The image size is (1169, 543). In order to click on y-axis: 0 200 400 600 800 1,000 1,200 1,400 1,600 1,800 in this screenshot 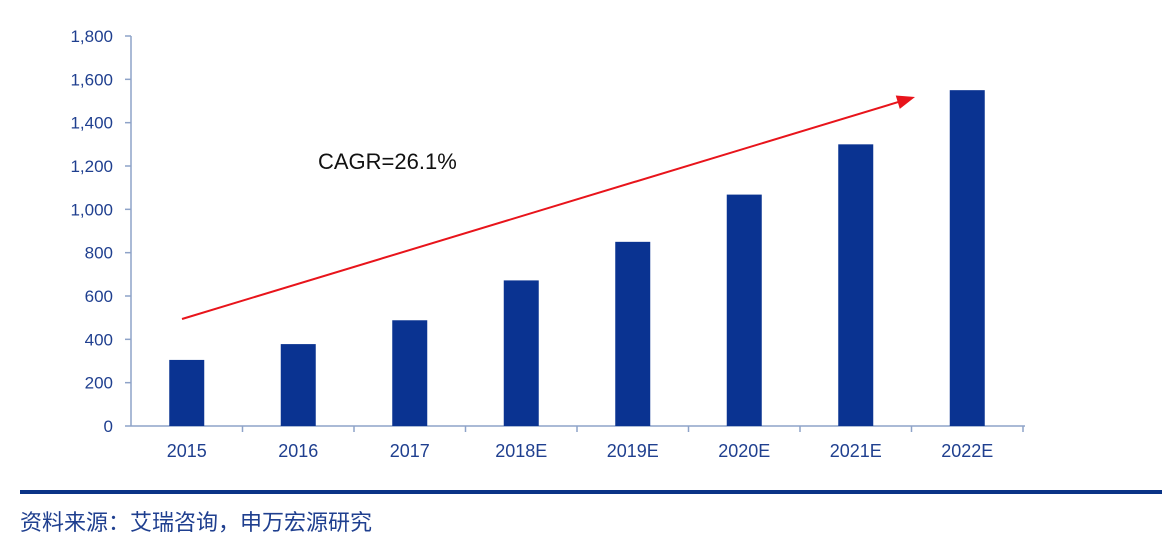, I will do `click(101, 231)`.